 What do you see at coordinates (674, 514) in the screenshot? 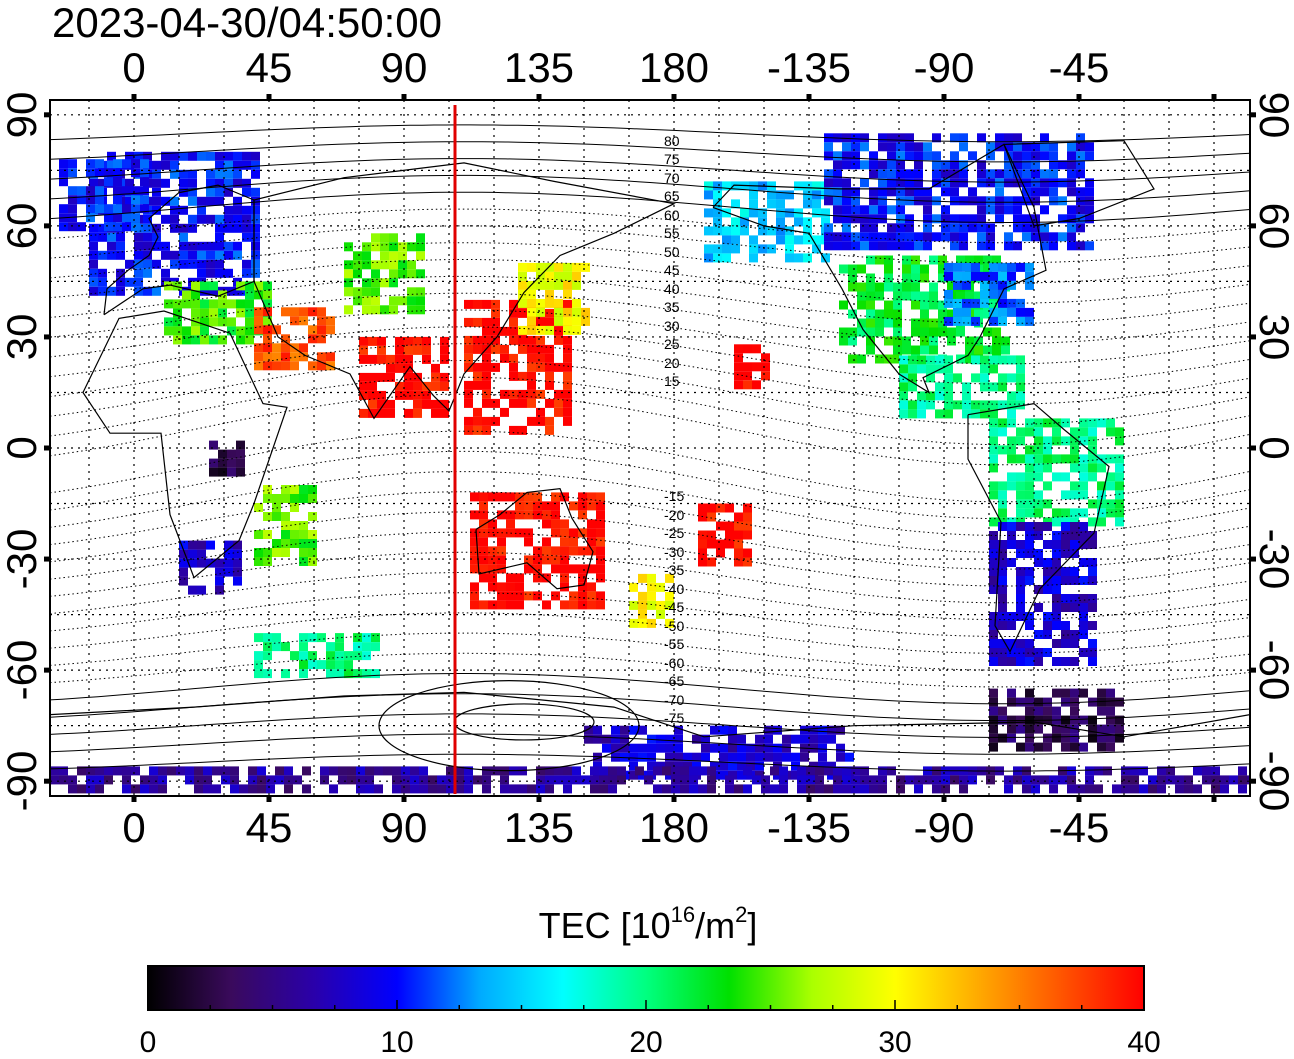
I see `contour-label: -20` at bounding box center [674, 514].